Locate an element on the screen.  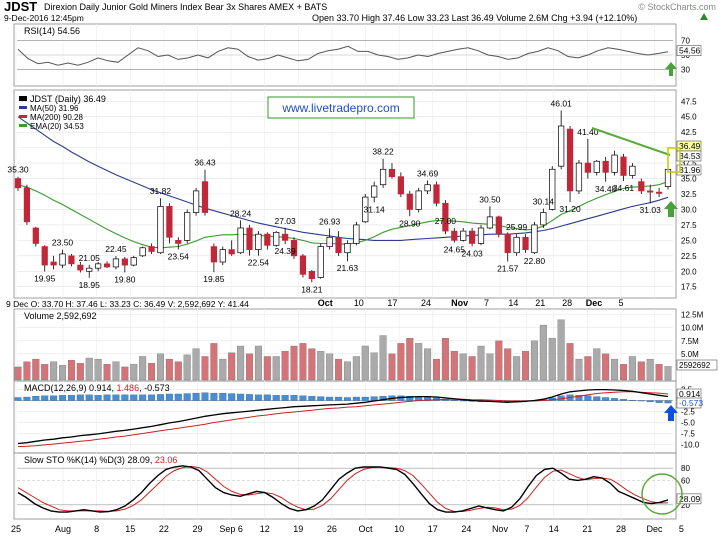
price-data-label: 26.93 is located at coordinates (330, 221).